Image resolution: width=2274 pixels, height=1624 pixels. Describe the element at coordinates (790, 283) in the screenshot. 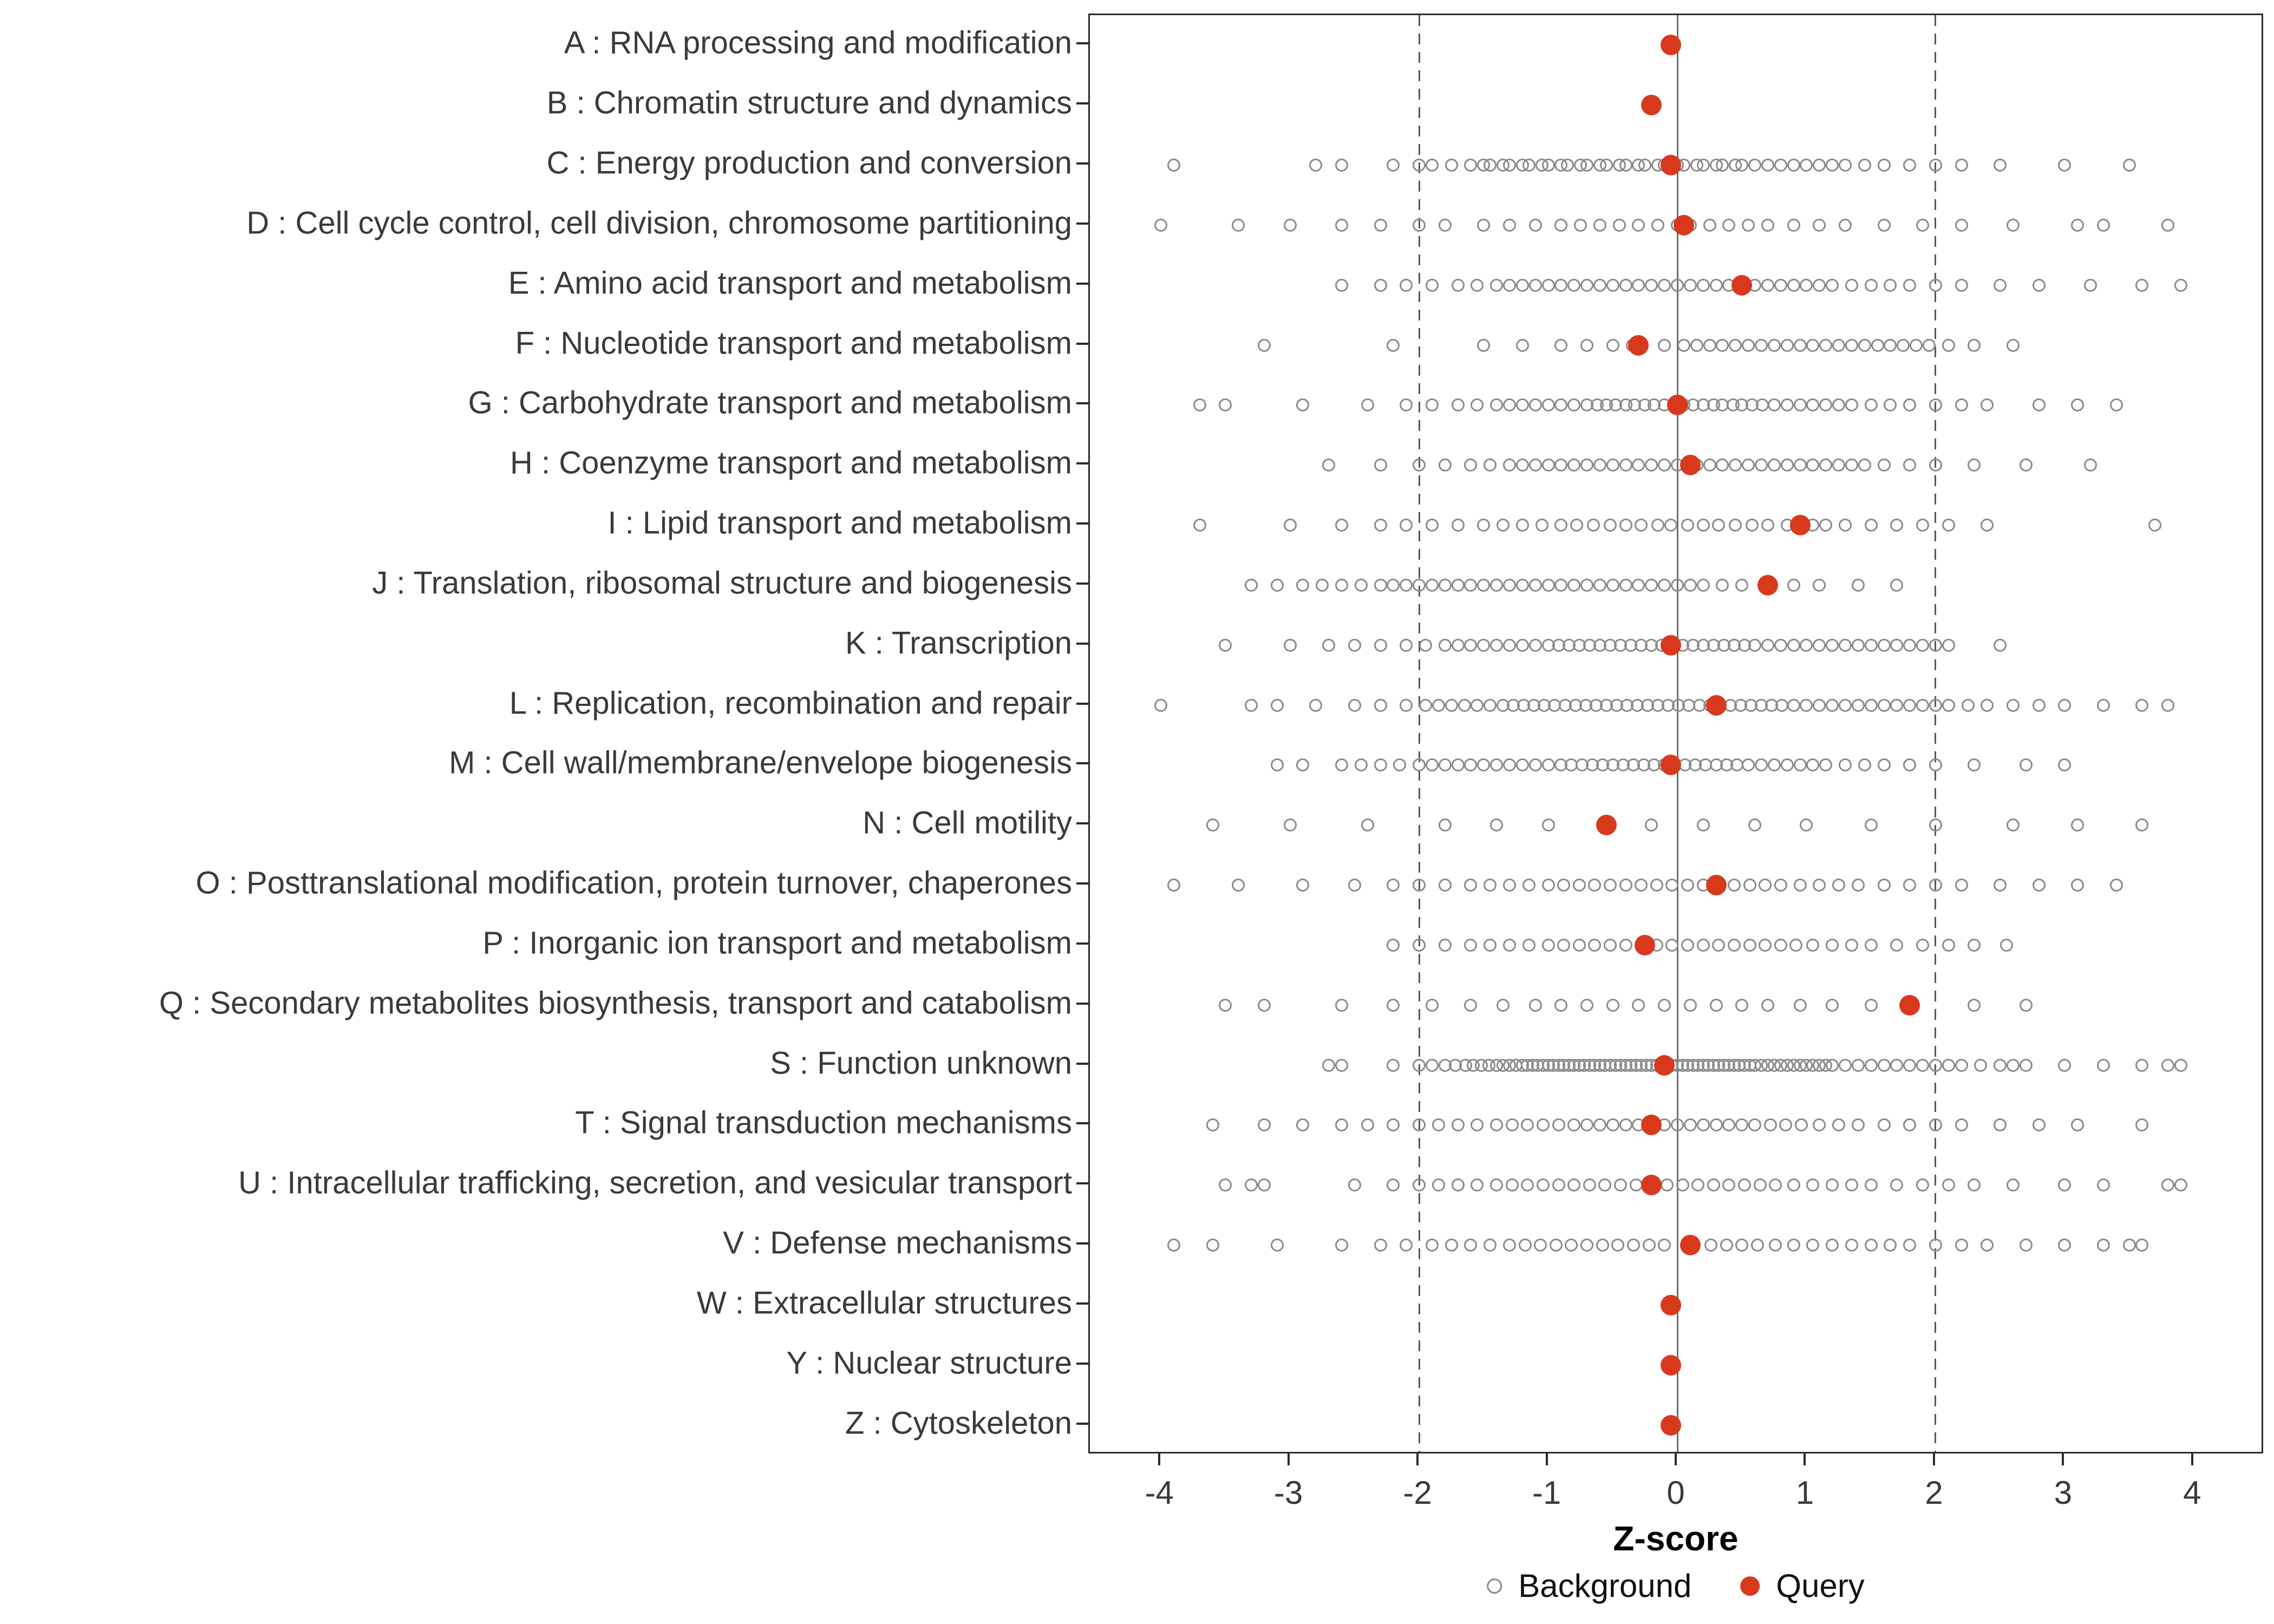

I see `category-label: E : Amino acid transport and metabolism` at that location.